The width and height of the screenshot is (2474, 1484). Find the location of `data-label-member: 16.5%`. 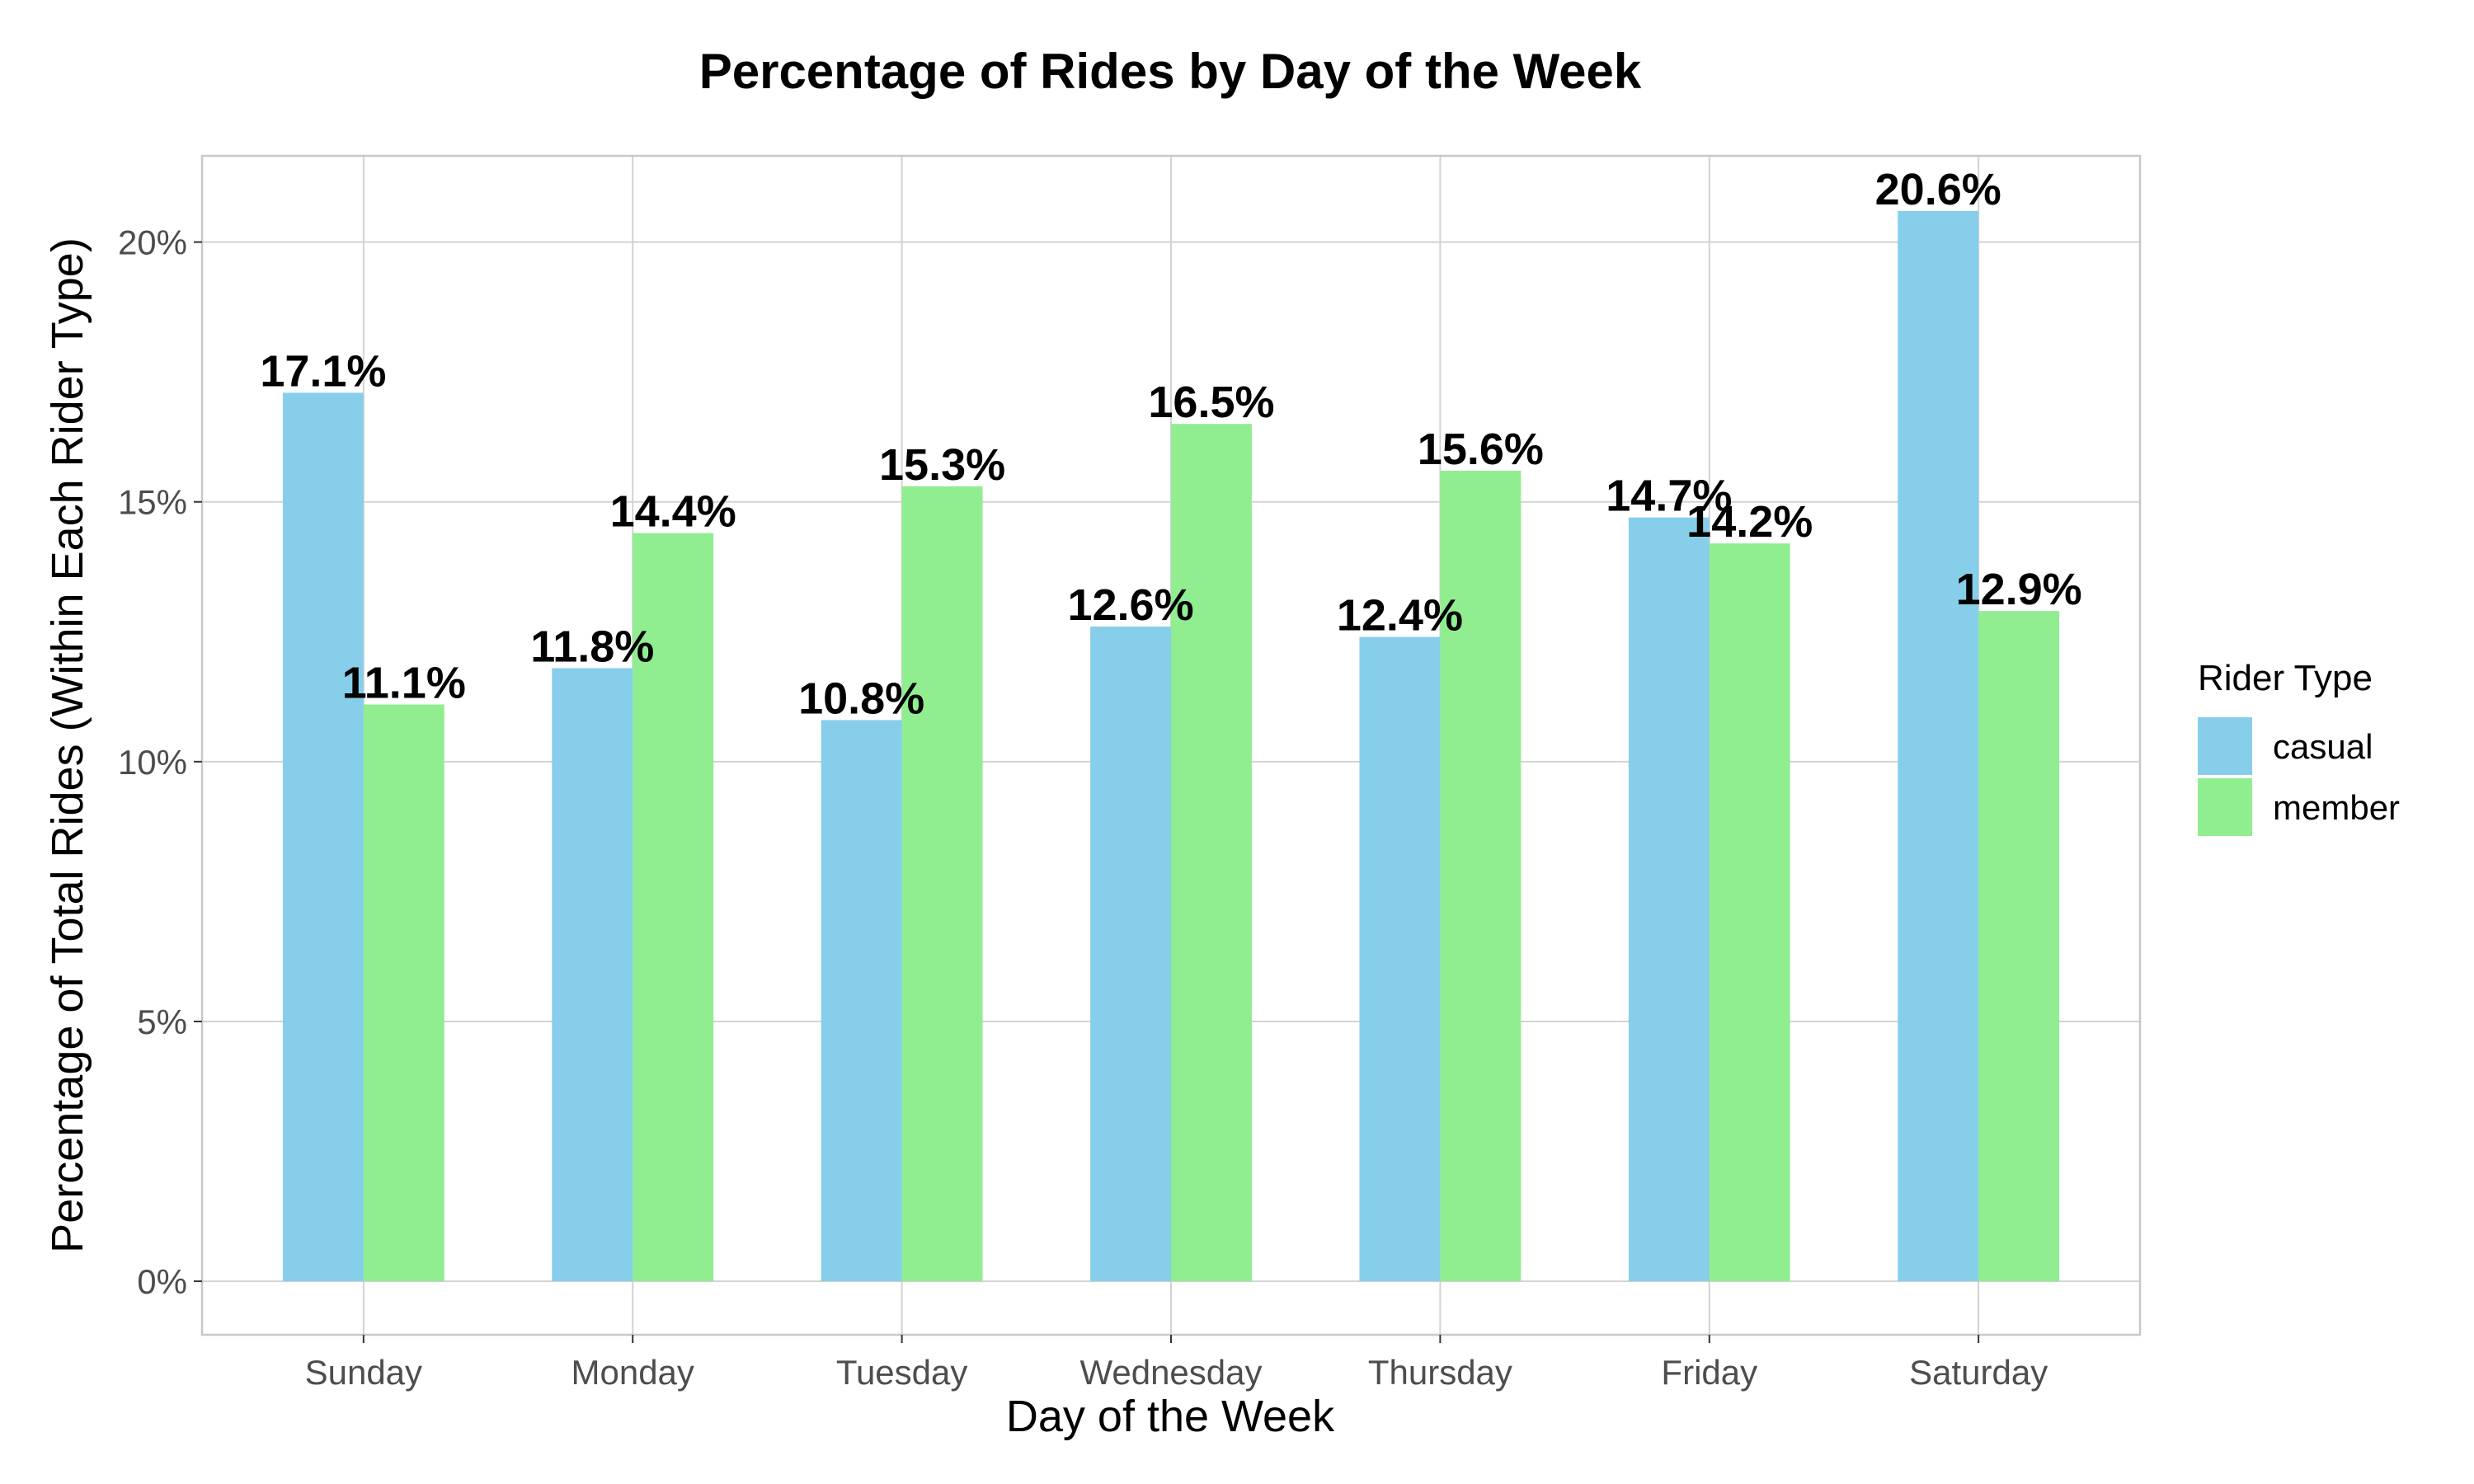

data-label-member: 16.5% is located at coordinates (1211, 402).